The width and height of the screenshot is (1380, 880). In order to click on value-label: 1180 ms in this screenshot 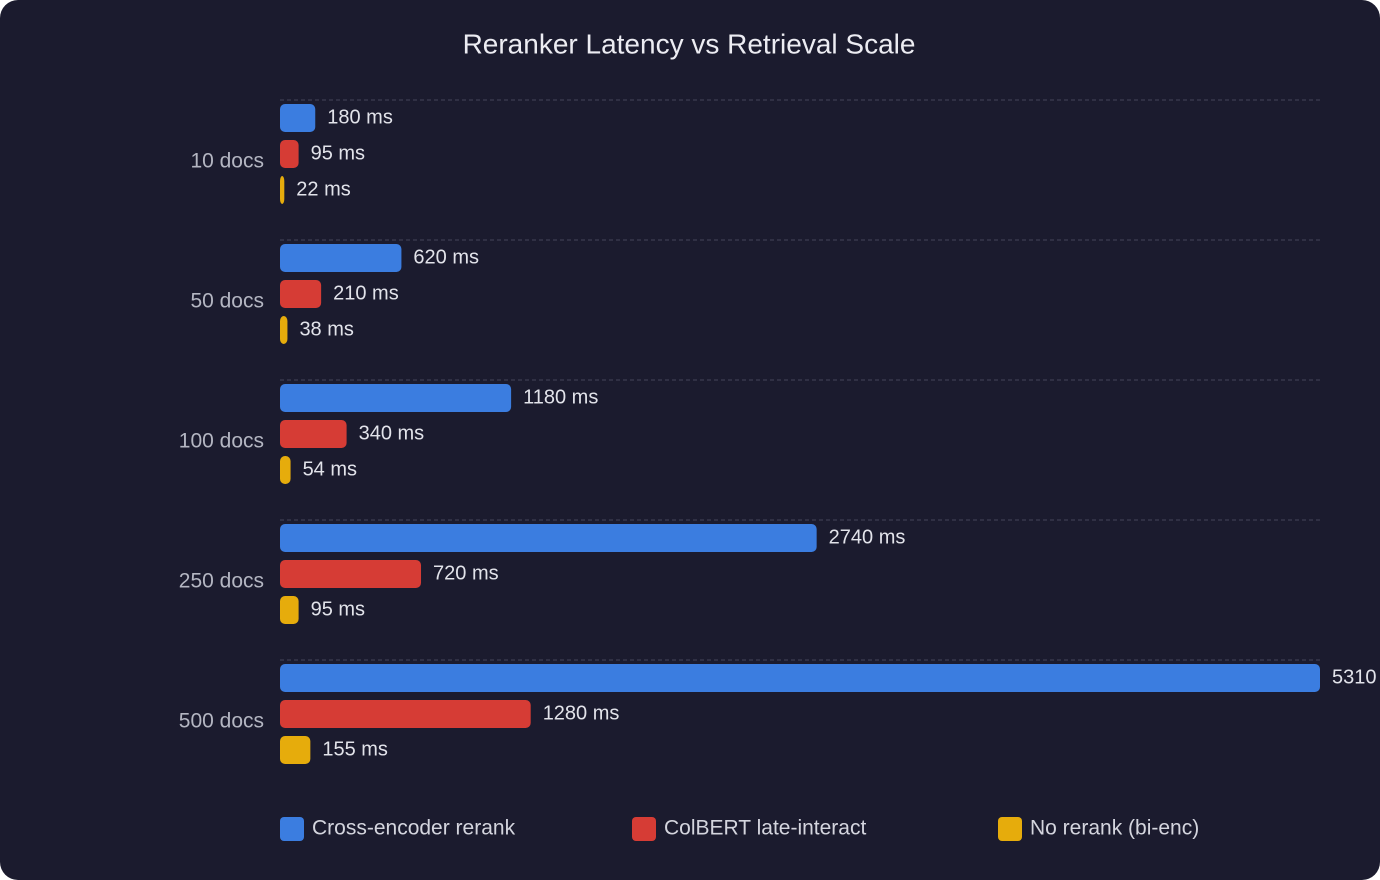, I will do `click(560, 397)`.